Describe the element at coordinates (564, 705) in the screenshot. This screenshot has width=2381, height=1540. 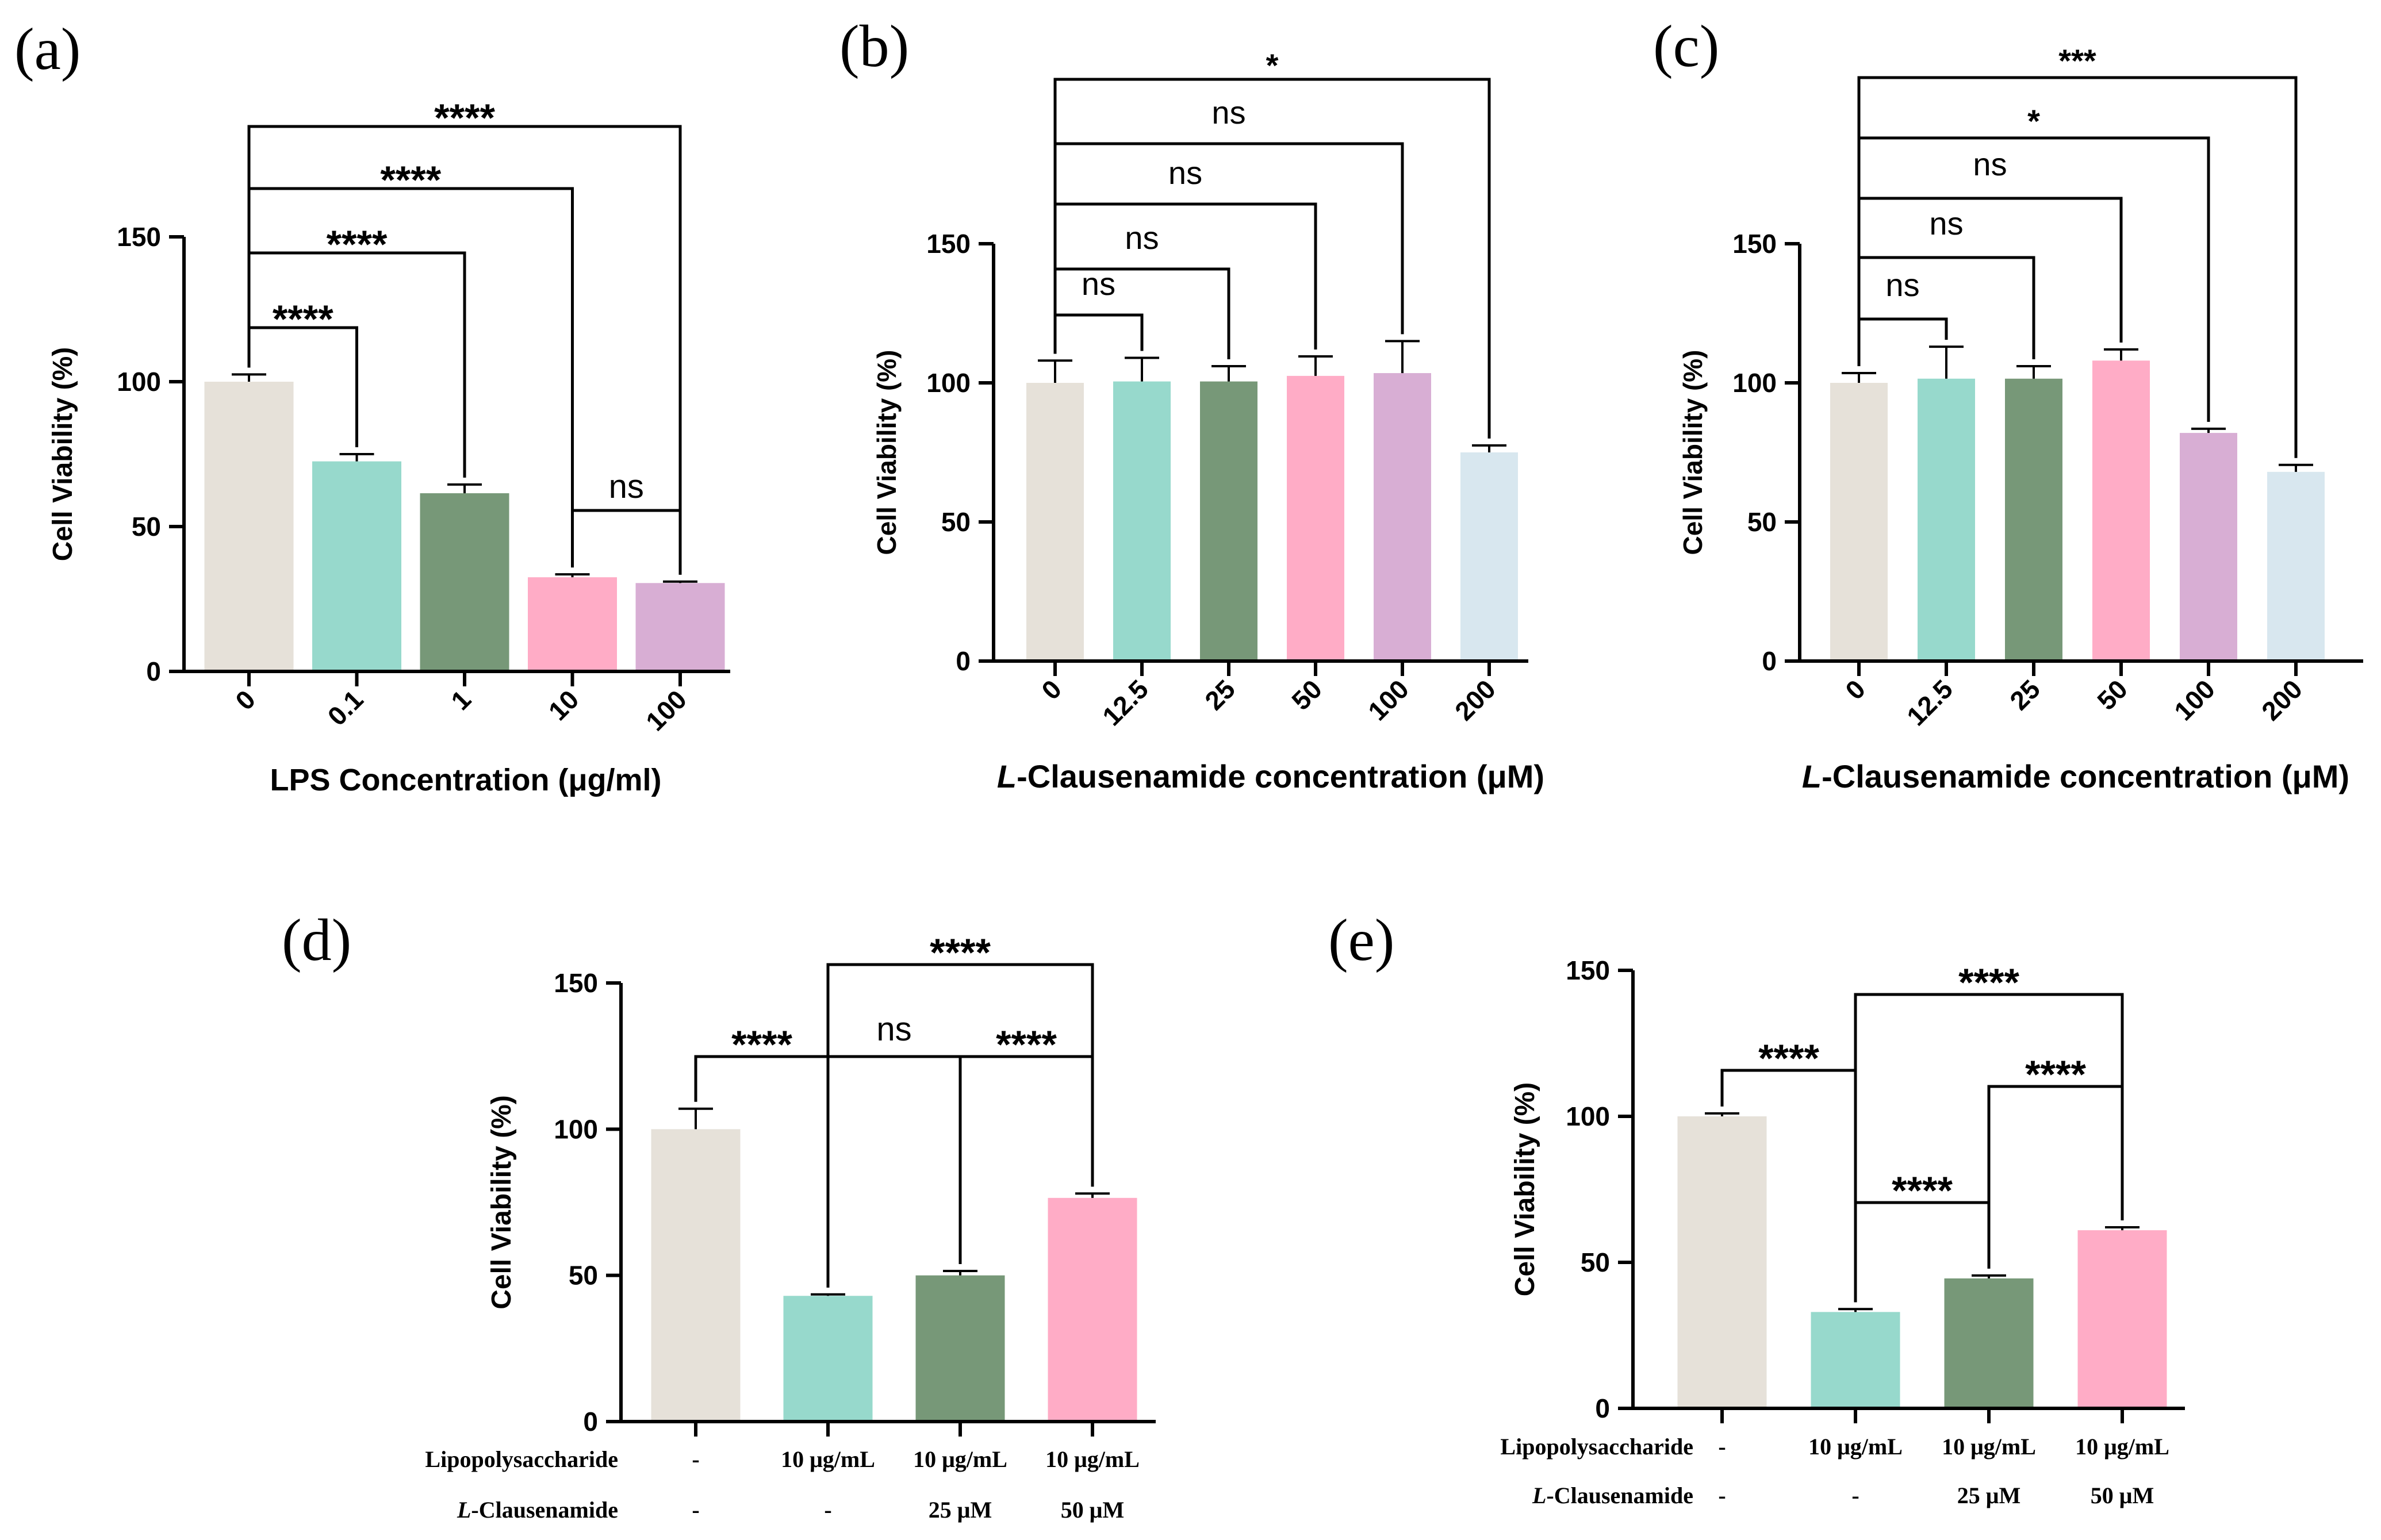
I see `x-tick-label: 10` at that location.